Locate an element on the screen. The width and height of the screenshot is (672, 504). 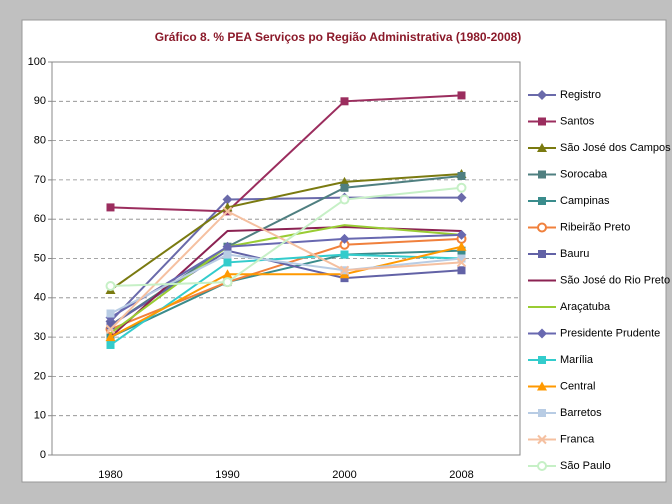
y-tick-label: 10 is located at coordinates (40, 416).